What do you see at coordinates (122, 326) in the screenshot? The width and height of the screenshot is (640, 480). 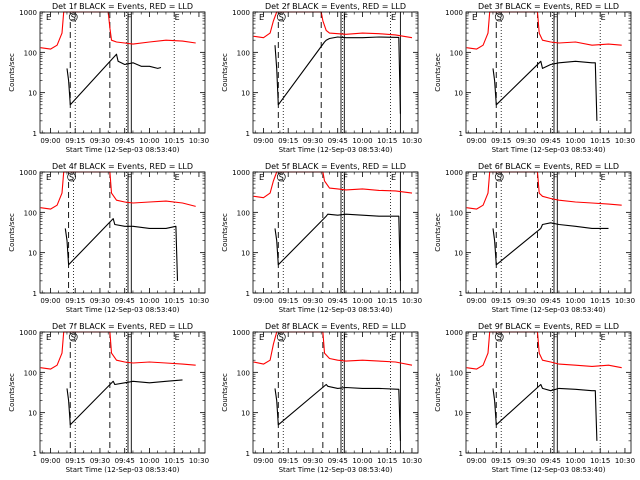 I see `chart-title: Det 7f BLACK = Events, RED = LLD` at bounding box center [122, 326].